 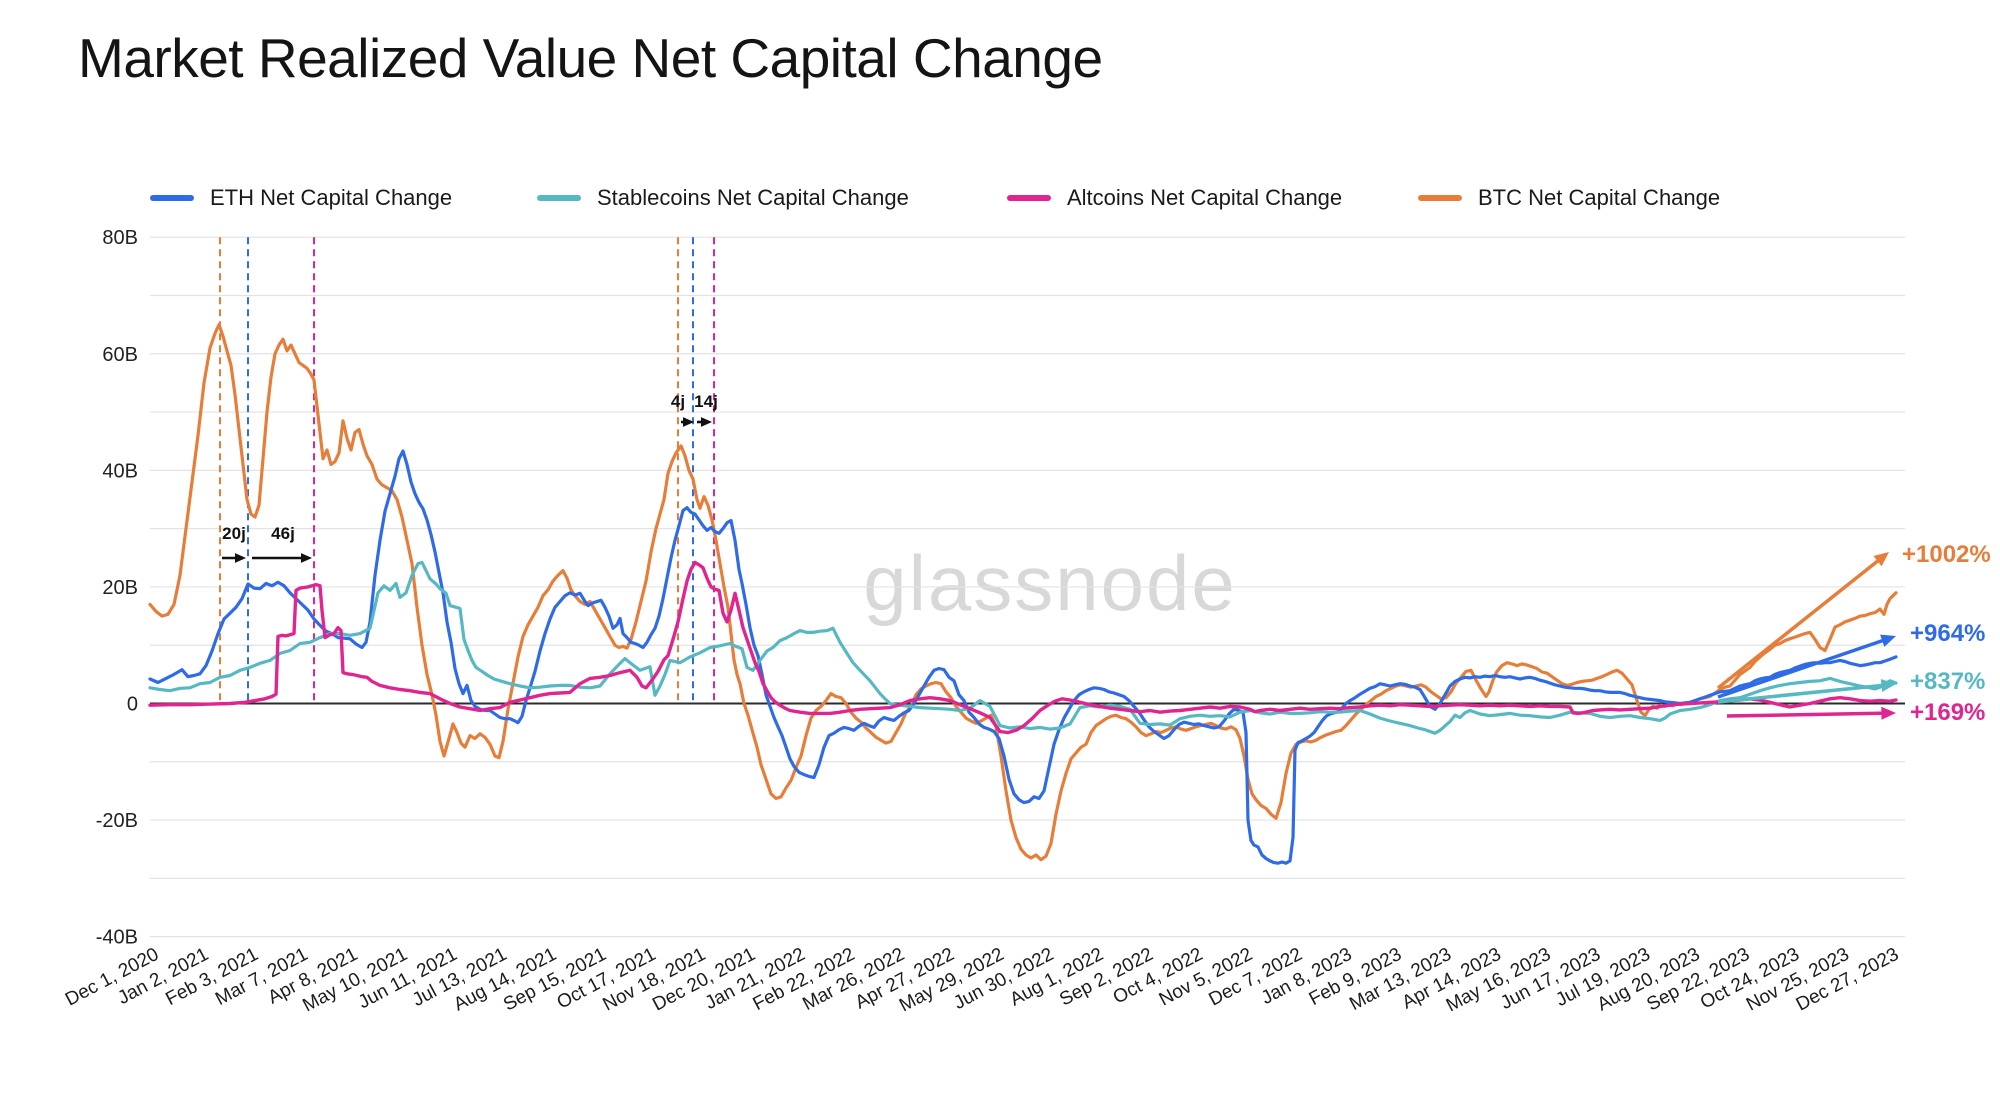 I want to click on legend-item-btc: BTC Net Capital Change, so click(x=1569, y=198).